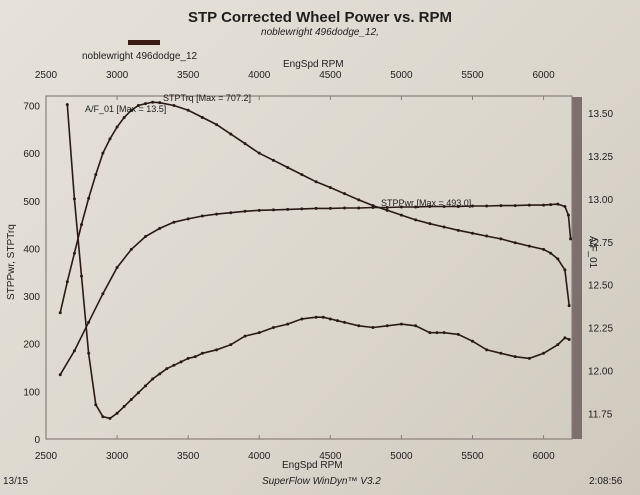 Image resolution: width=640 pixels, height=495 pixels. What do you see at coordinates (117, 75) in the screenshot?
I see `x-tick-top-label: 3000` at bounding box center [117, 75].